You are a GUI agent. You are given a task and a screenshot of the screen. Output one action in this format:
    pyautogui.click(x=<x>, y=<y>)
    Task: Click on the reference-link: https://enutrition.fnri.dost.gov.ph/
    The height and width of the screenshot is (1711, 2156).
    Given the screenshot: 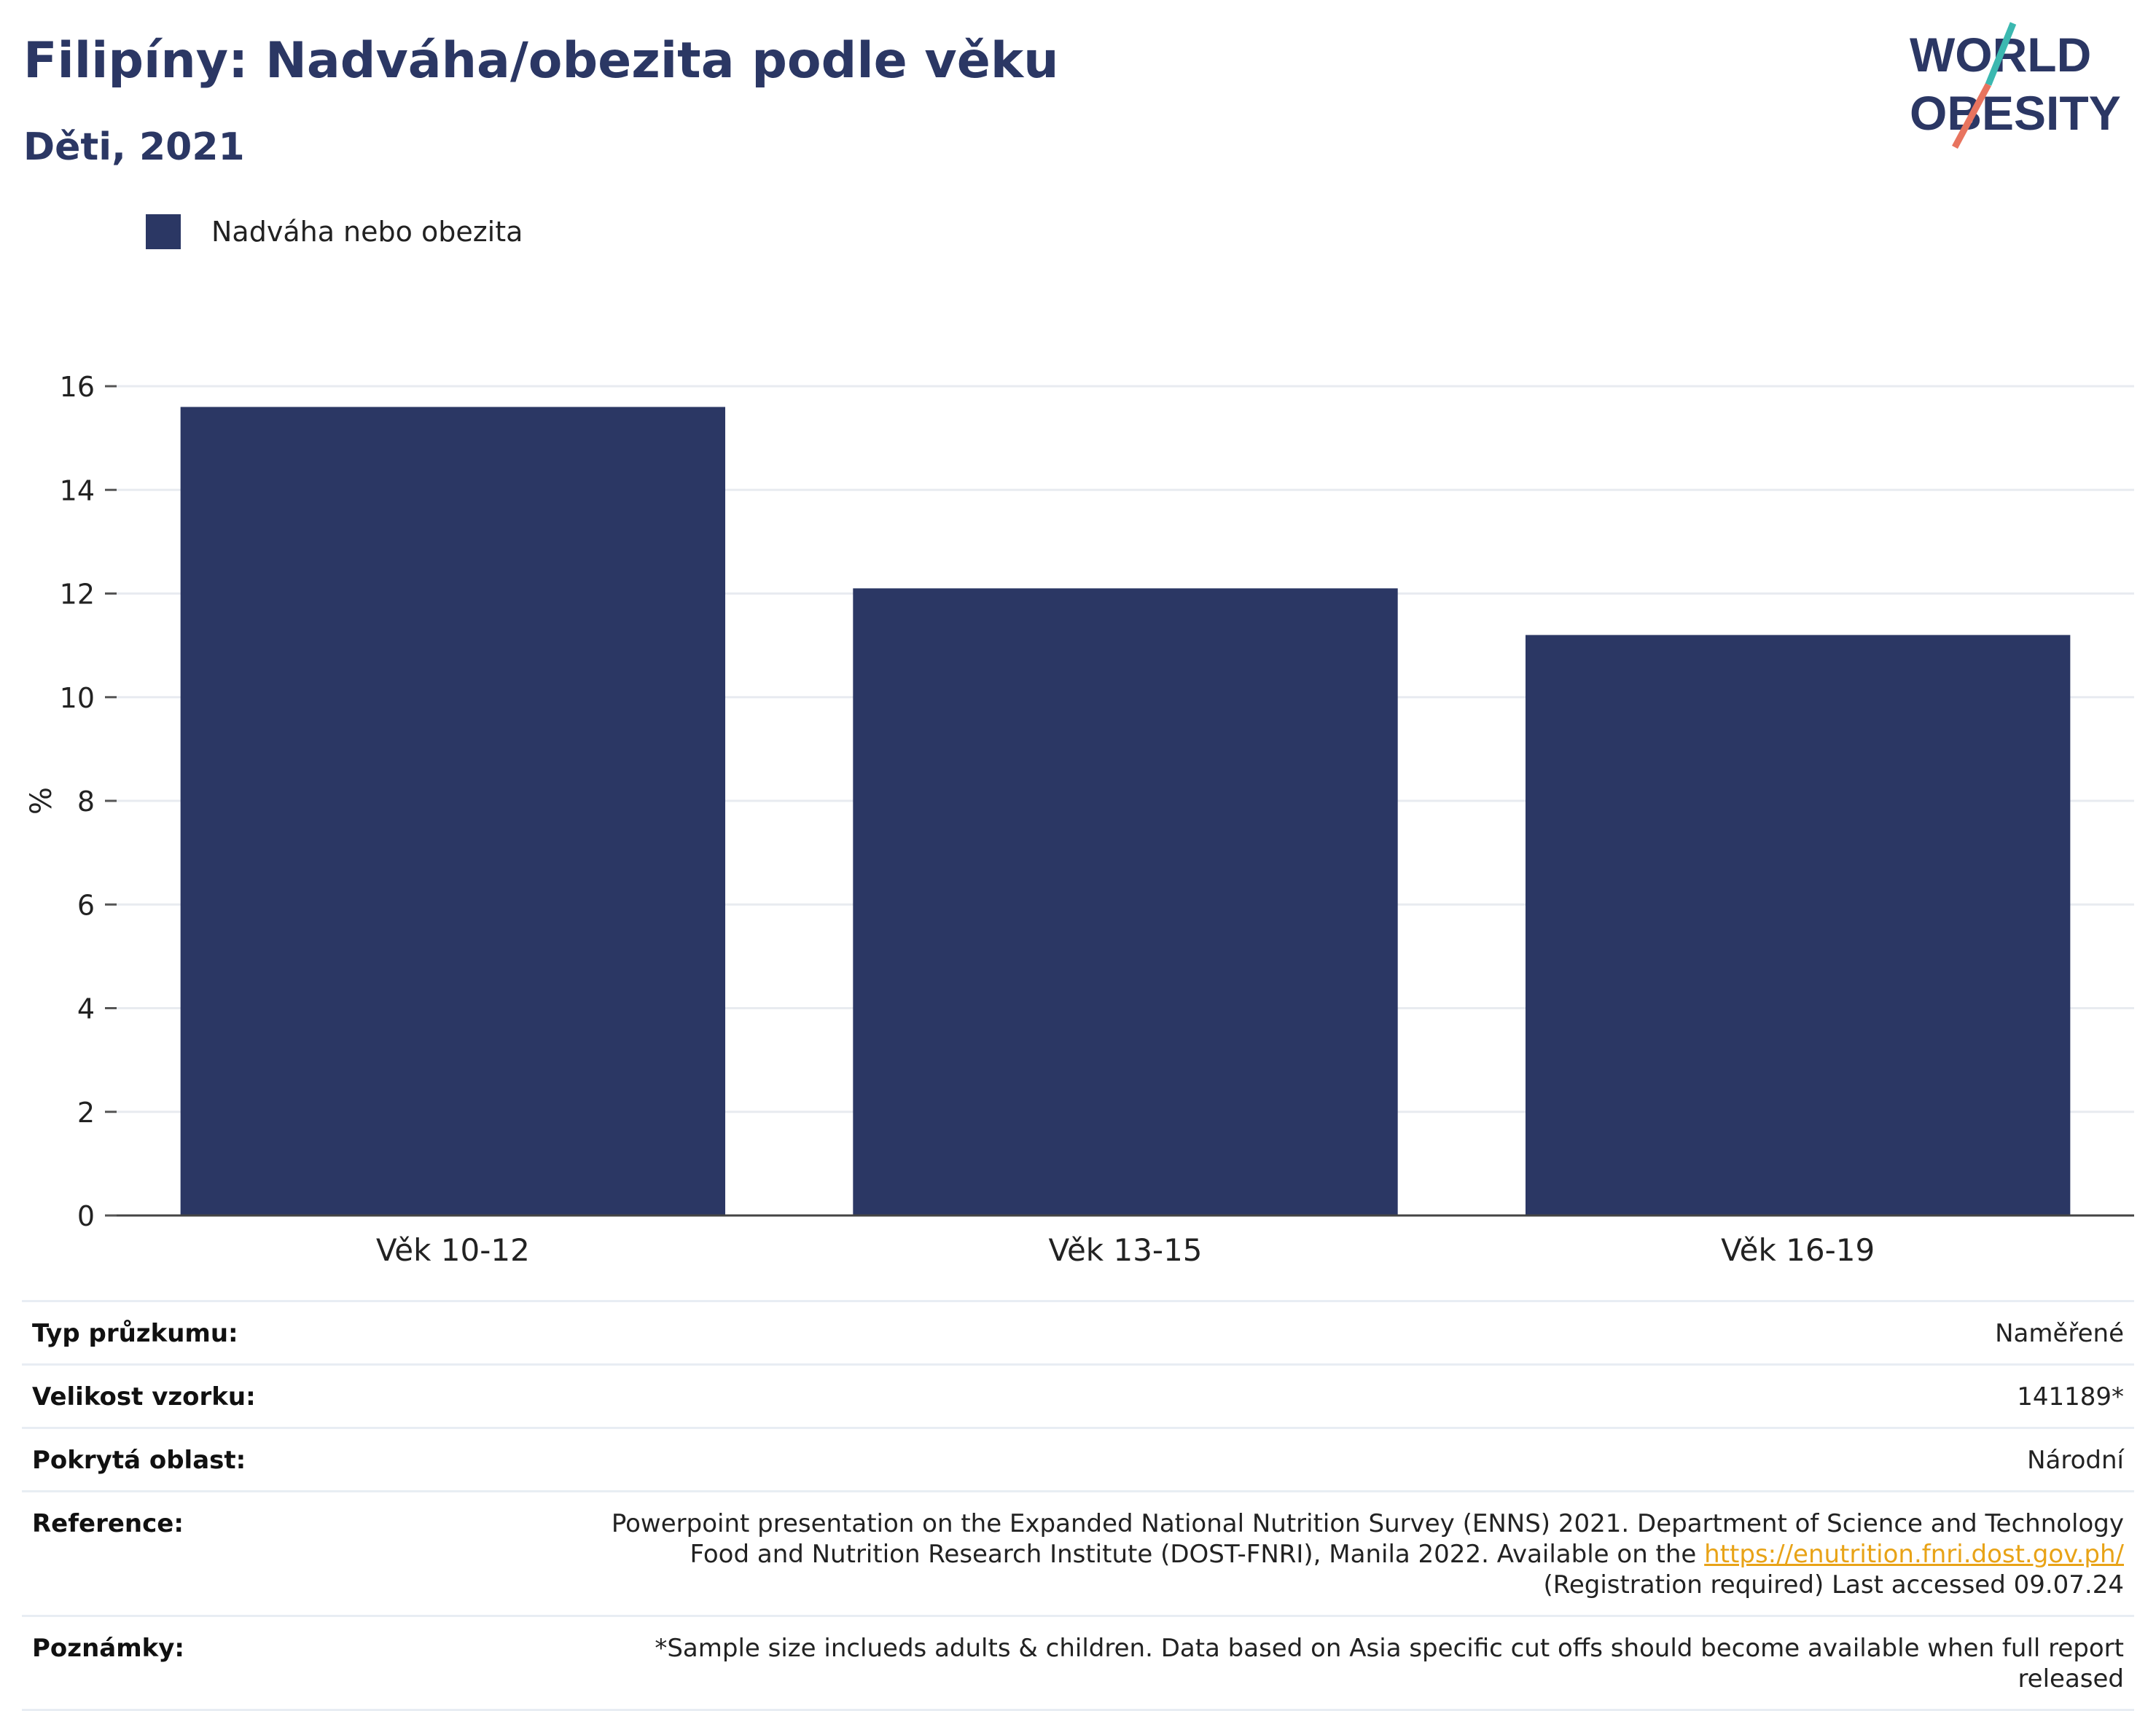 What is the action you would take?
    pyautogui.click(x=1914, y=1554)
    